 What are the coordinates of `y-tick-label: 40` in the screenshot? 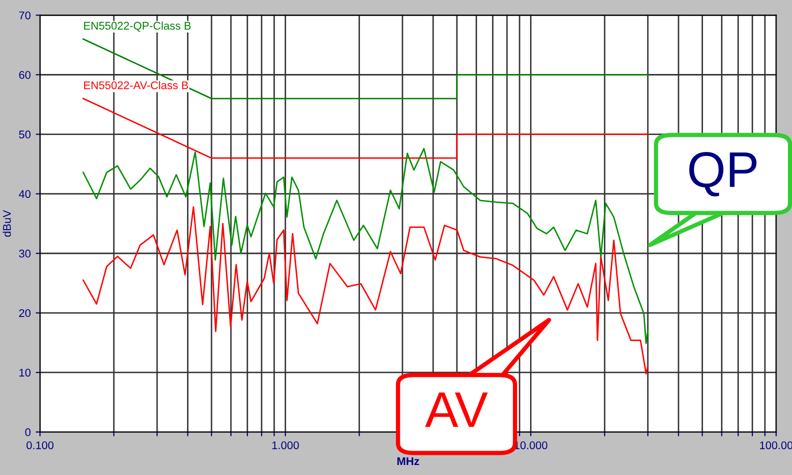 It's located at (24, 194).